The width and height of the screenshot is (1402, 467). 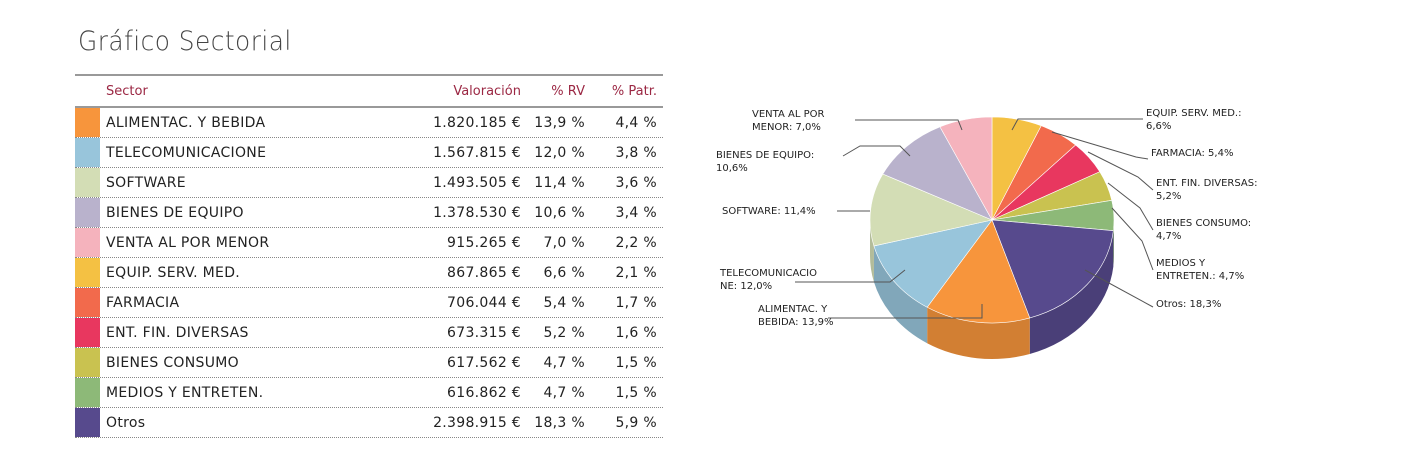 What do you see at coordinates (186, 123) in the screenshot?
I see `sector-name: ALIMENTAC. Y BEBIDA` at bounding box center [186, 123].